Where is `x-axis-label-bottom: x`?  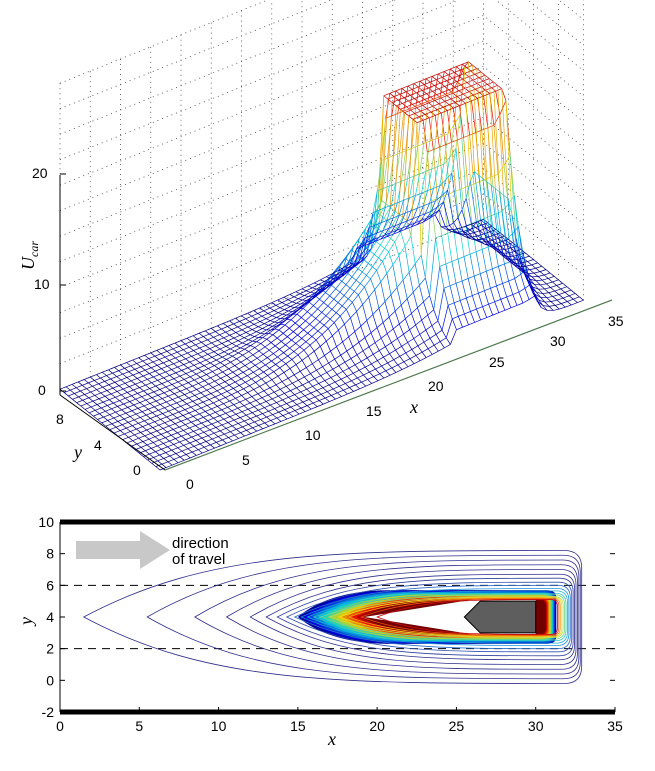 x-axis-label-bottom: x is located at coordinates (331, 739).